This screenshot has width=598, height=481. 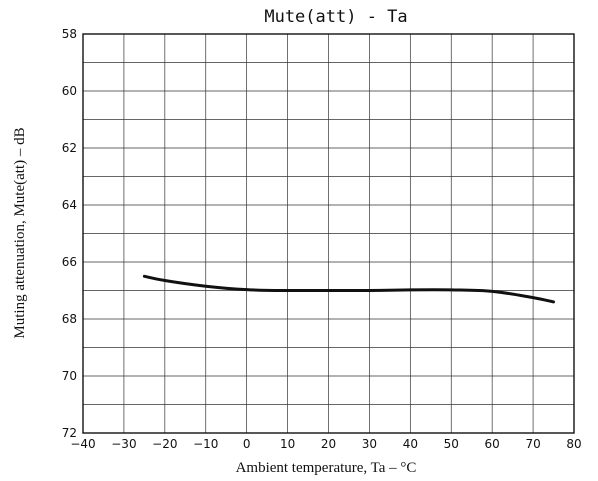 I want to click on x-tick-labels: −40 −30 −20 −10 0 10 20 30 40 50 60 70 80, so click(x=325, y=444).